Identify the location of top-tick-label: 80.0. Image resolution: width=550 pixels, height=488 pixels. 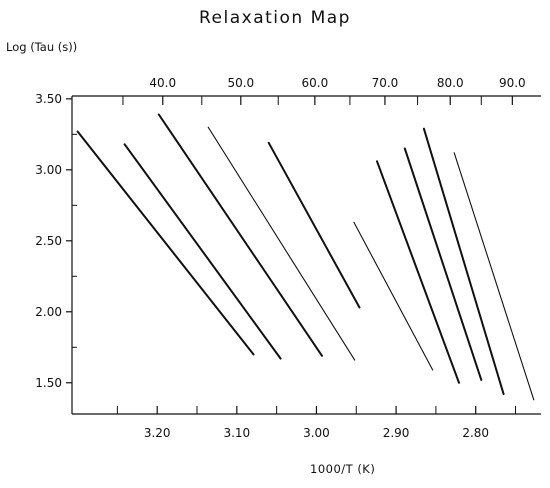
(450, 83).